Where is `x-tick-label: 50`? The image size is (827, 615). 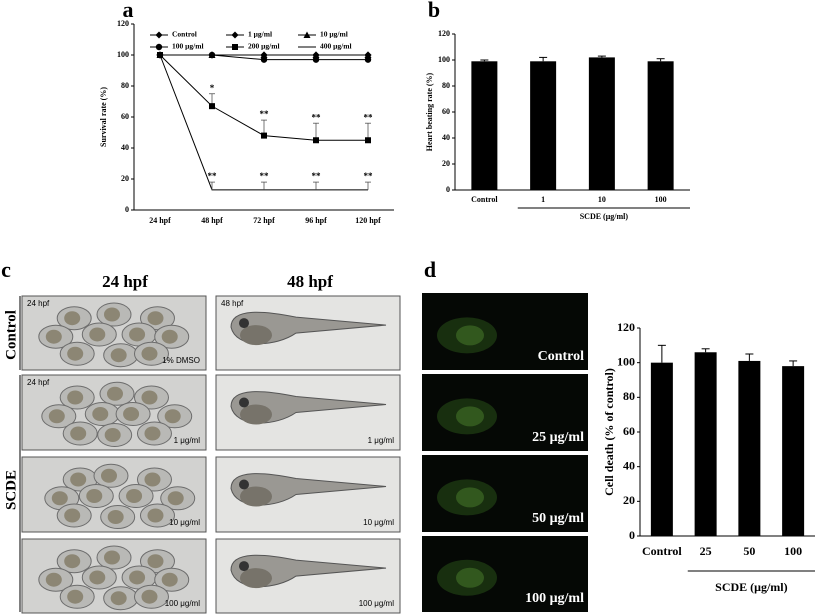
x-tick-label: 50 is located at coordinates (749, 551).